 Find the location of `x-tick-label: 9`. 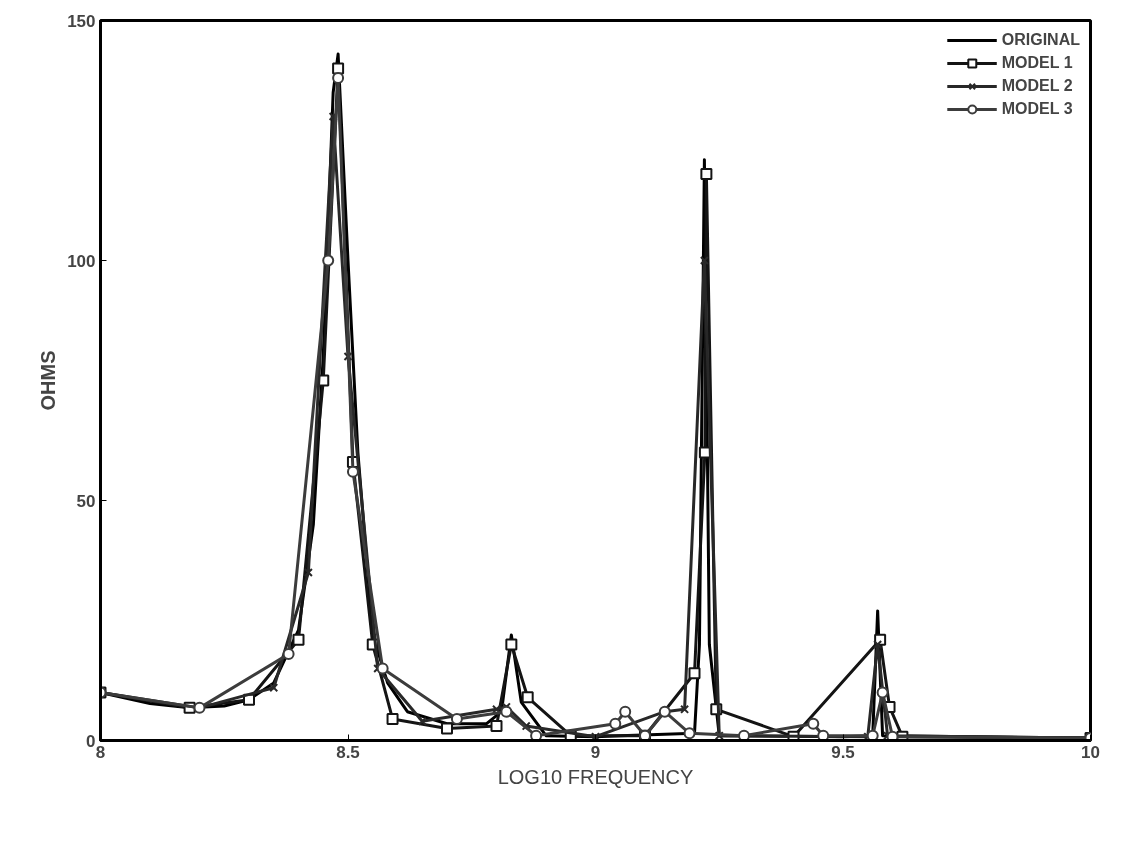

x-tick-label: 9 is located at coordinates (595, 752).